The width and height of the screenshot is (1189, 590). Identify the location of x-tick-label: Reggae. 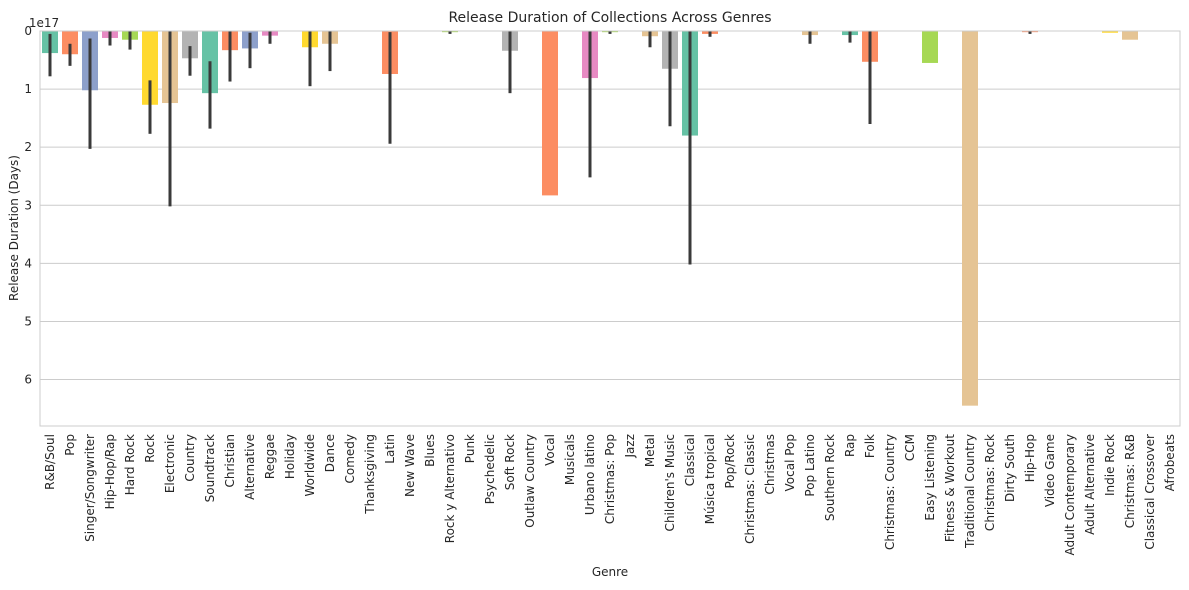
(270, 456).